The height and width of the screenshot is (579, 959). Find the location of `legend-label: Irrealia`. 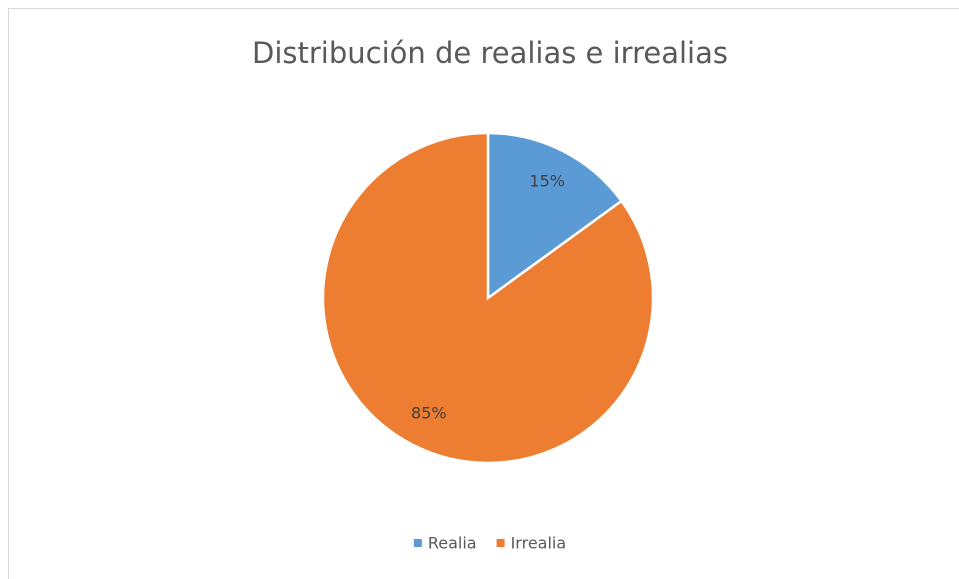

legend-label: Irrealia is located at coordinates (539, 543).